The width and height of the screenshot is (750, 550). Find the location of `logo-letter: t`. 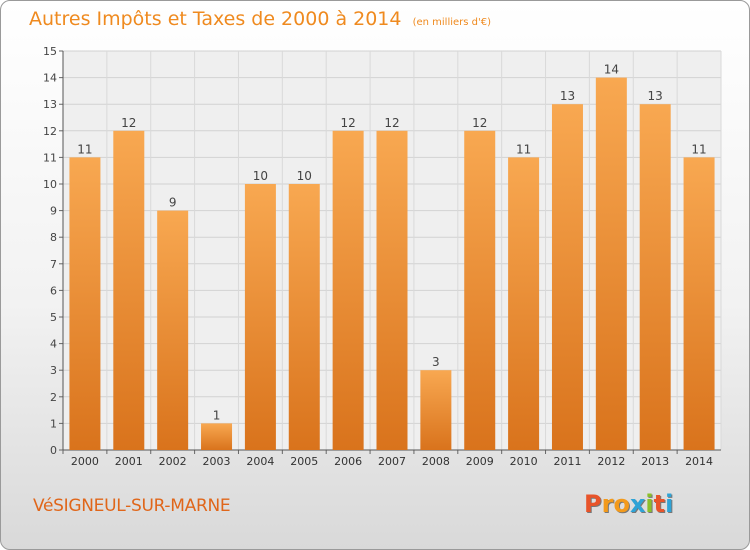

logo-letter: t is located at coordinates (659, 504).